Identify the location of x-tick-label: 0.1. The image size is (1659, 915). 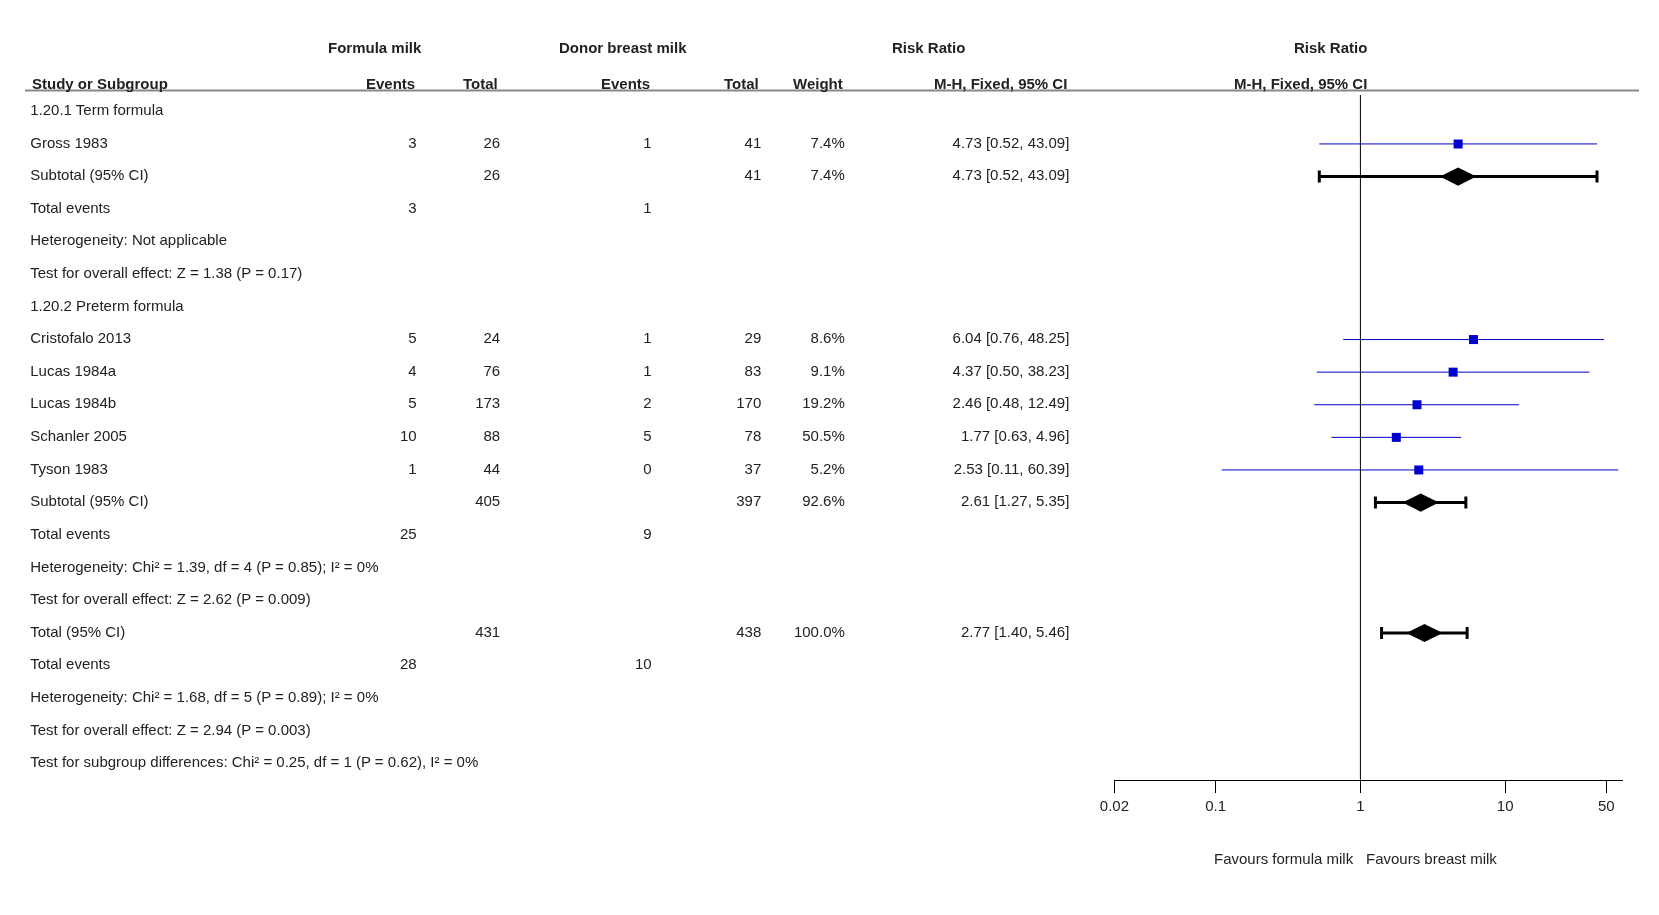
(1216, 805).